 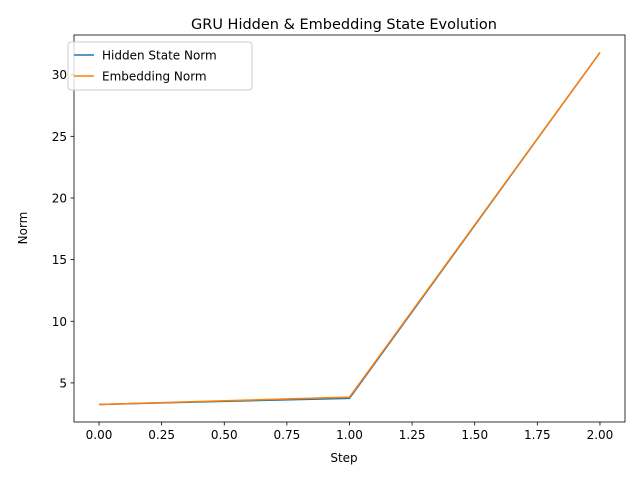 I want to click on x-tick-label: 1.00, so click(x=349, y=435).